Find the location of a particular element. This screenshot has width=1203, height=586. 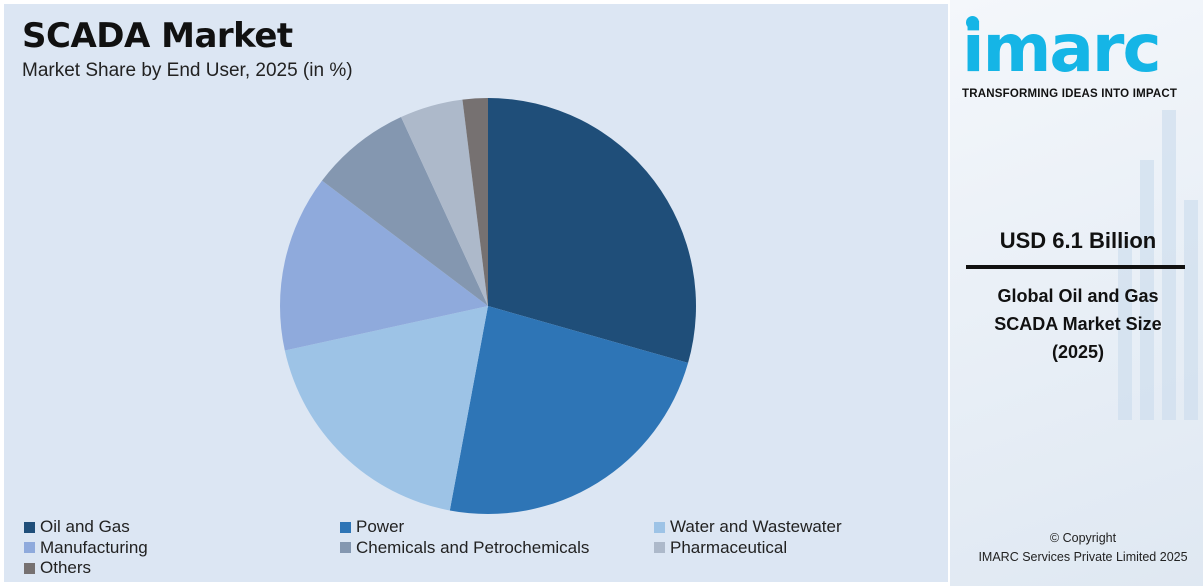

pie-slice-oil-and-gas is located at coordinates (592, 230).